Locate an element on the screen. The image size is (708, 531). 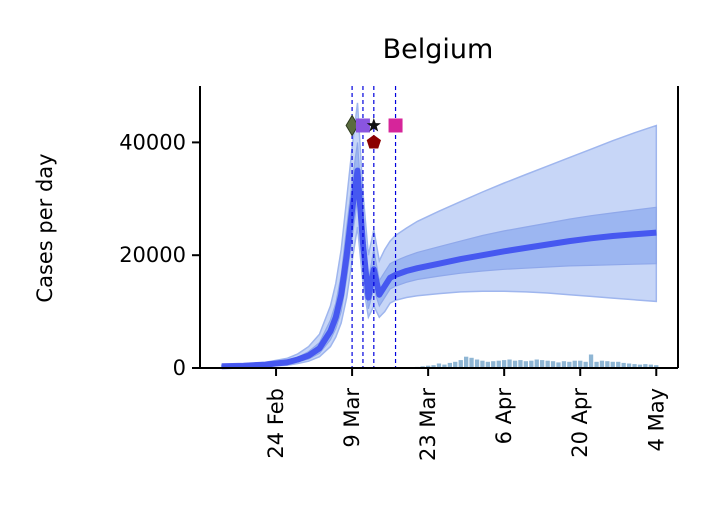
y-tick-label: 40000 is located at coordinates (152, 142).